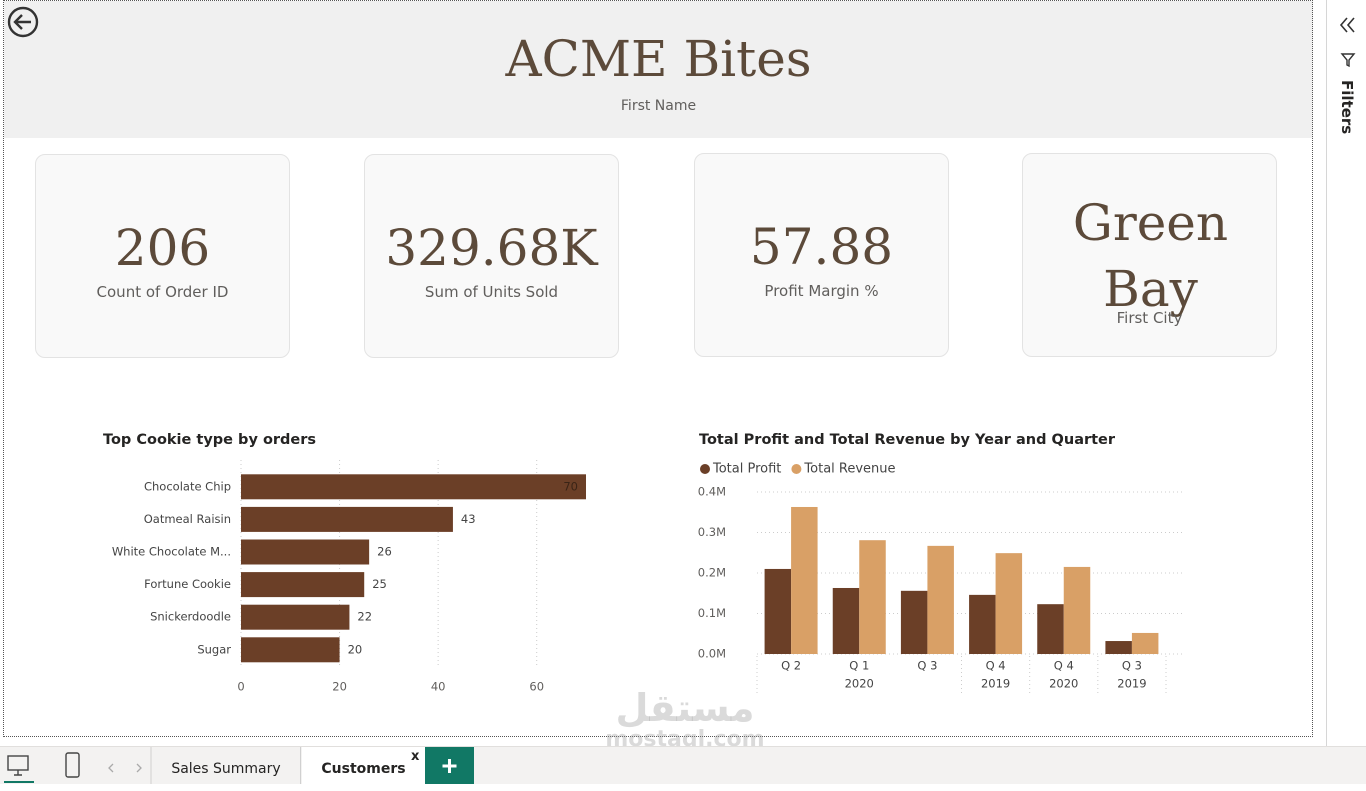 Image resolution: width=1366 pixels, height=791 pixels. Describe the element at coordinates (78, 765) in the screenshot. I see `tab-nav-icons` at that location.